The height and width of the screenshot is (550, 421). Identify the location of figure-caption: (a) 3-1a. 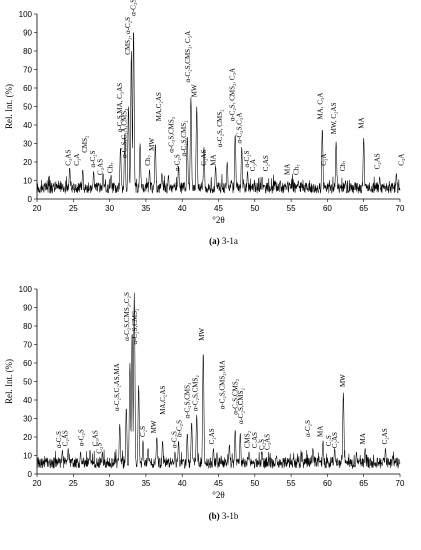
(223, 241).